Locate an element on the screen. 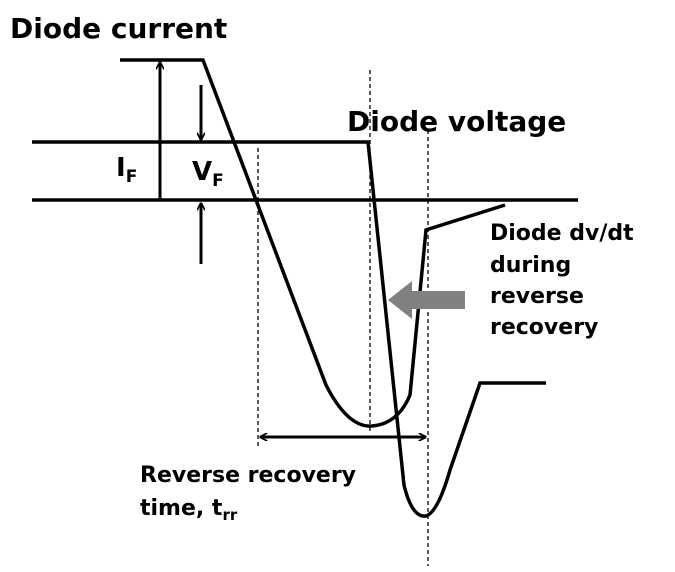  if-label: IF is located at coordinates (126, 170).